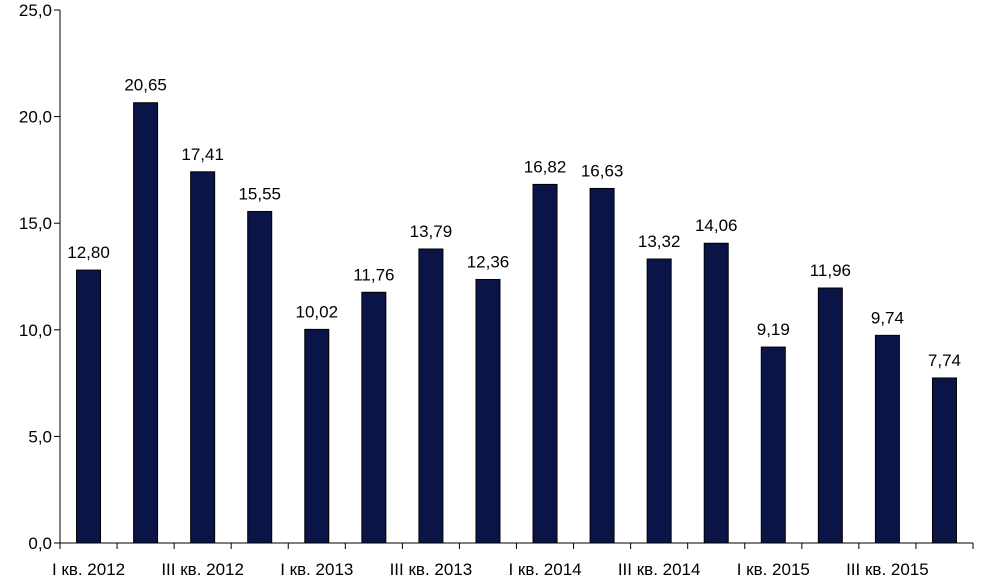 This screenshot has width=981, height=578. What do you see at coordinates (431, 569) in the screenshot?
I see `x-category-label: III кв. 2013` at bounding box center [431, 569].